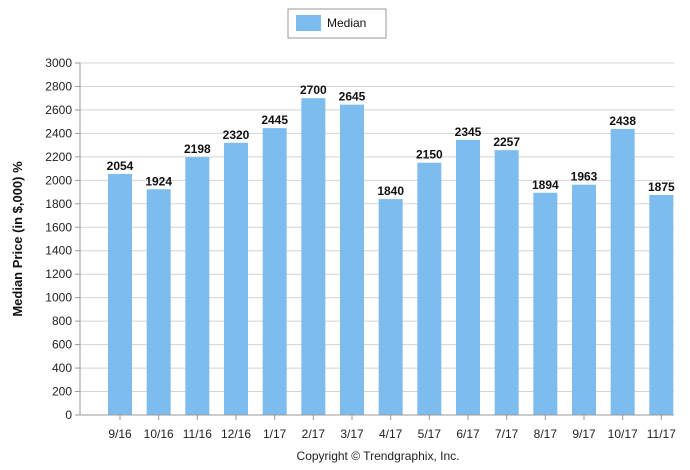 Image resolution: width=690 pixels, height=470 pixels. What do you see at coordinates (120, 434) in the screenshot?
I see `x-tick-label: 9/16` at bounding box center [120, 434].